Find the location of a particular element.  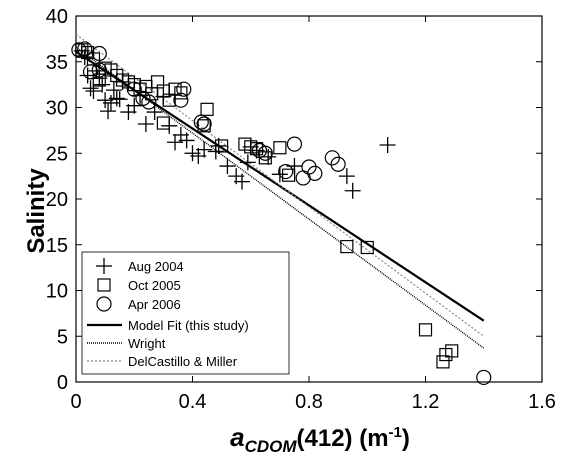

y-tick-label: 5 is located at coordinates (62, 337).